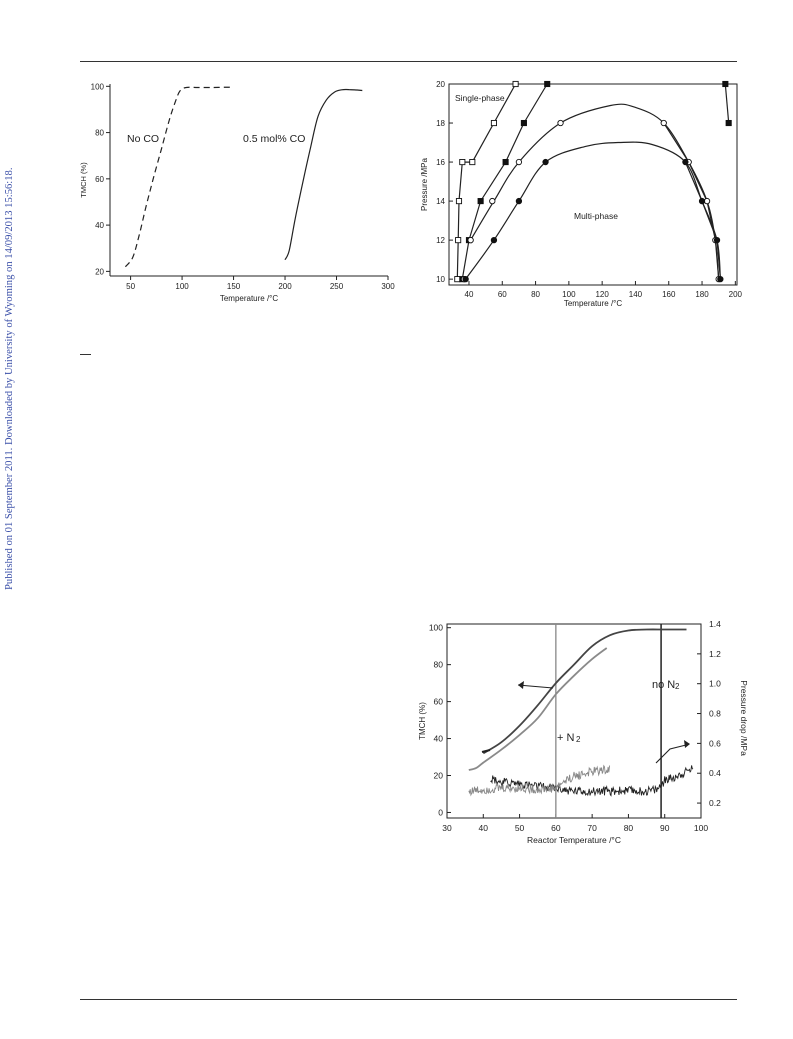 The height and width of the screenshot is (1039, 793). Describe the element at coordinates (602, 294) in the screenshot. I see `x-tick-label: 120` at that location.